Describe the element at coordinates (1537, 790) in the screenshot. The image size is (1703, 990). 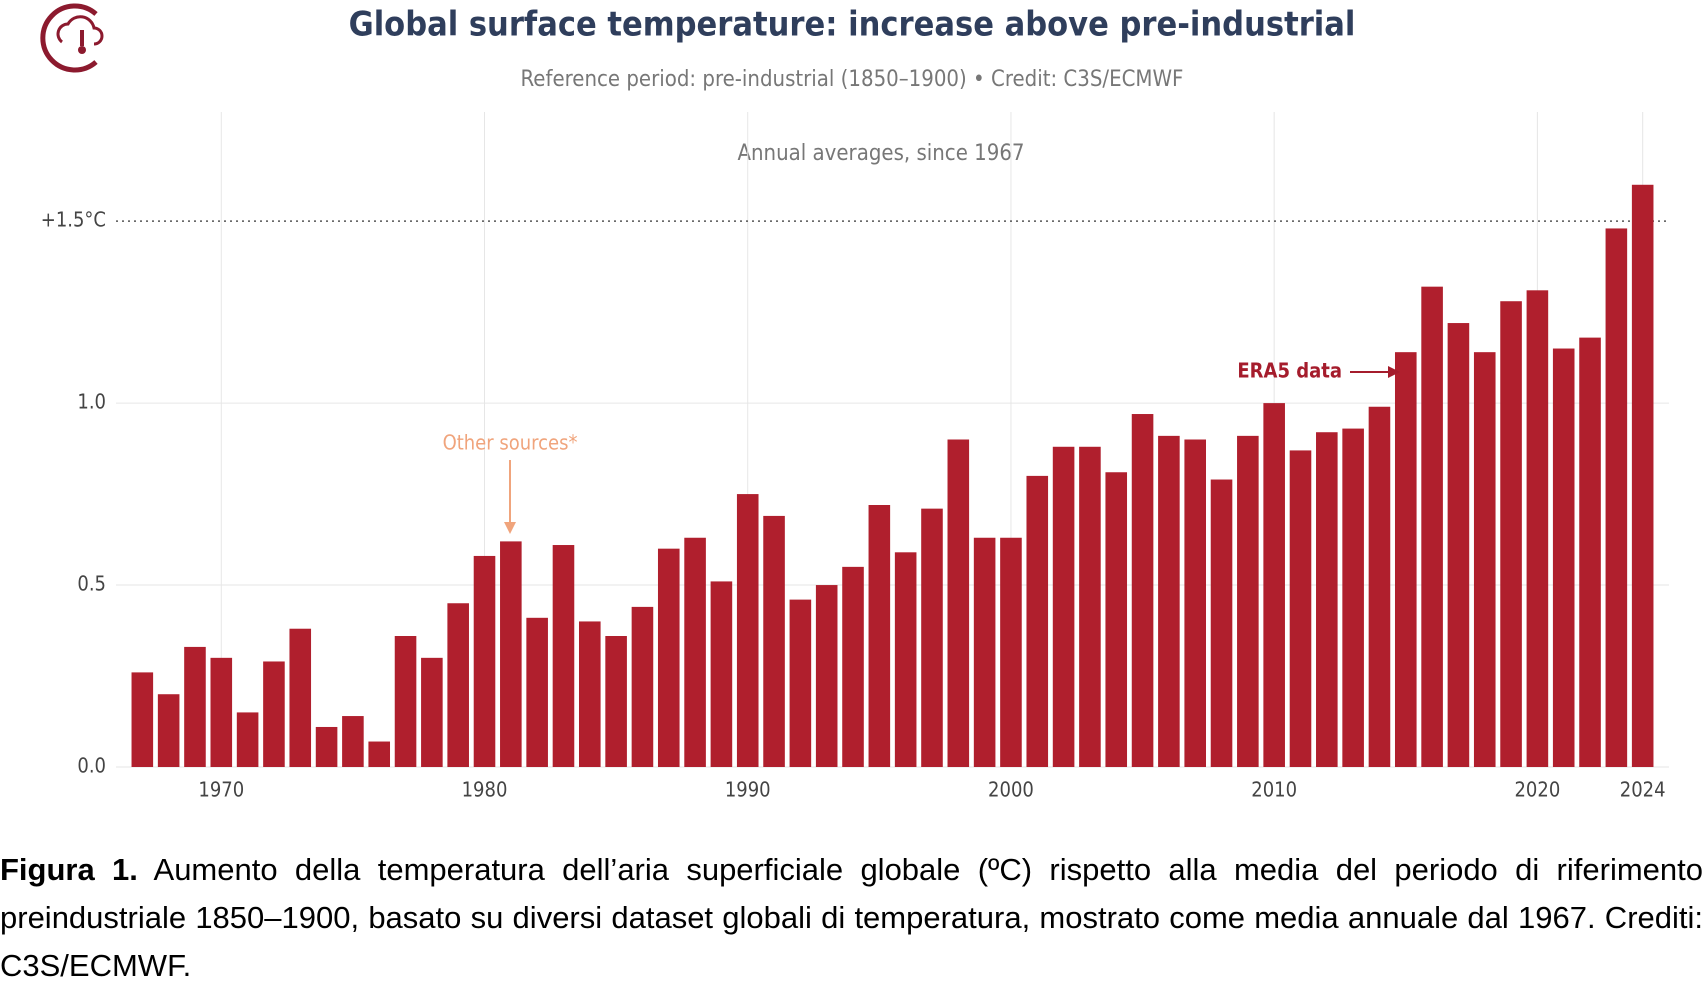
I see `x-tick-label: 2020` at that location.